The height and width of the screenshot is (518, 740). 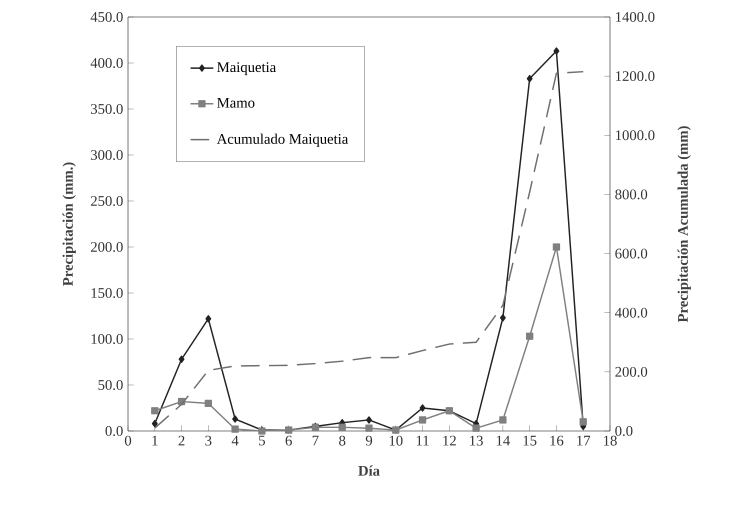 What do you see at coordinates (369, 441) in the screenshot?
I see `x-tick-label: 9` at bounding box center [369, 441].